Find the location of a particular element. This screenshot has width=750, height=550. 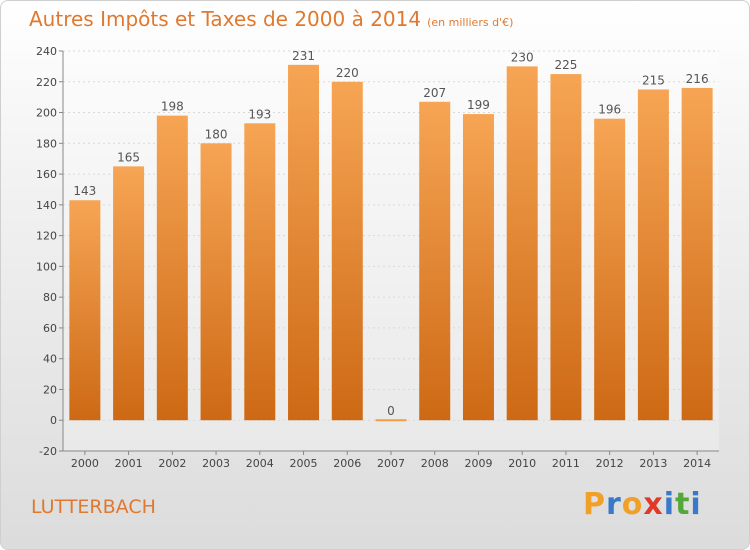

data-label: 198 is located at coordinates (172, 107).